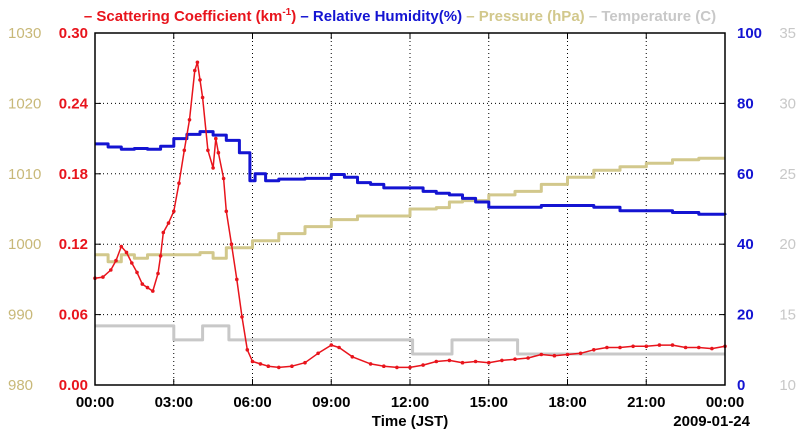 This screenshot has width=800, height=434. What do you see at coordinates (73, 315) in the screenshot?
I see `scattering-tick-label: 0.06` at bounding box center [73, 315].